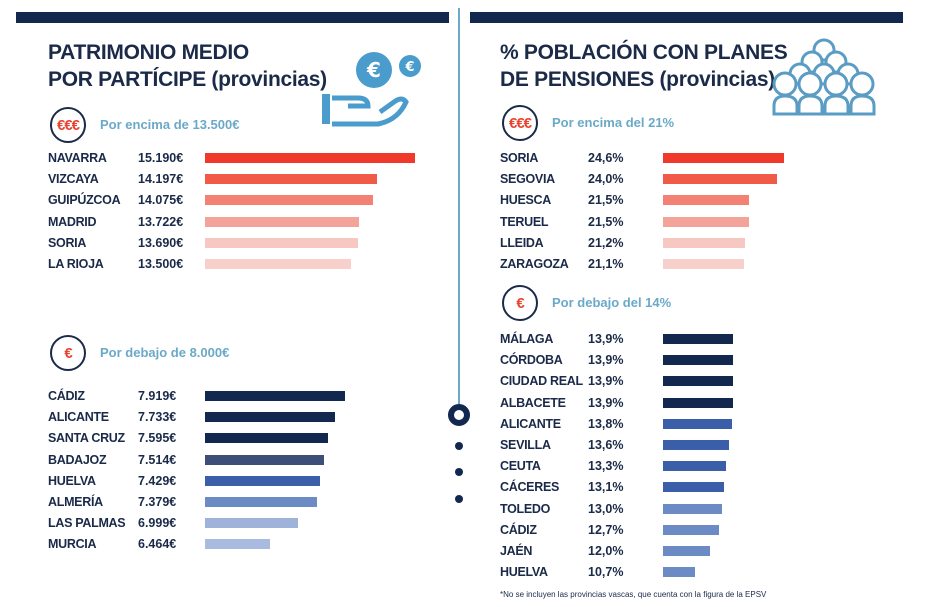  Describe the element at coordinates (72, 544) in the screenshot. I see `category-label: MURCIA` at that location.